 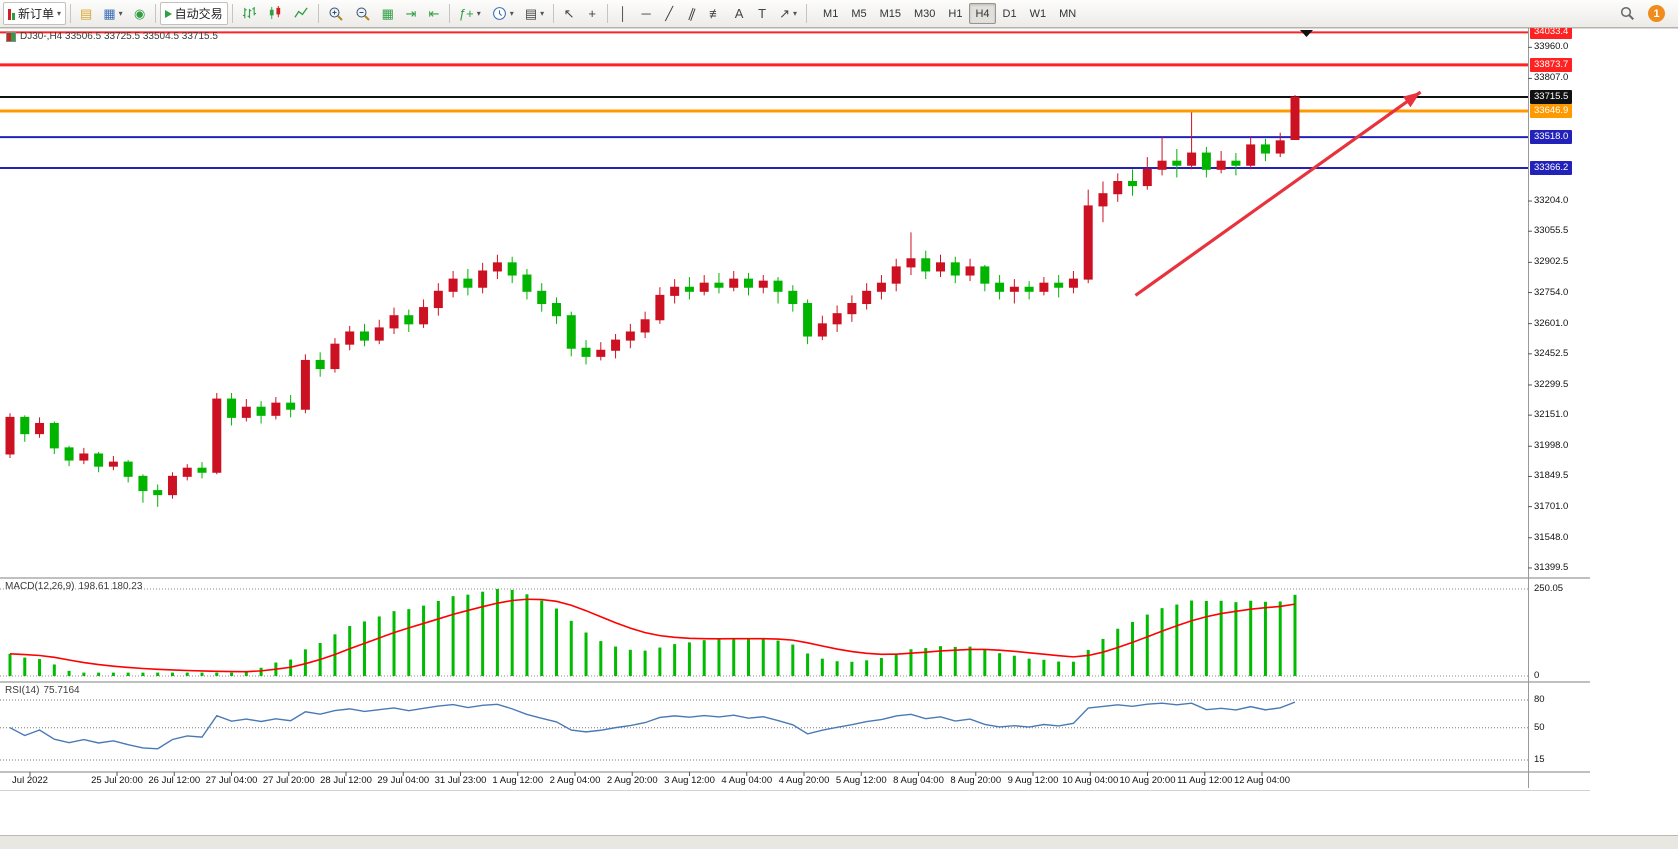 I want to click on macd-histogram, so click(x=652, y=632).